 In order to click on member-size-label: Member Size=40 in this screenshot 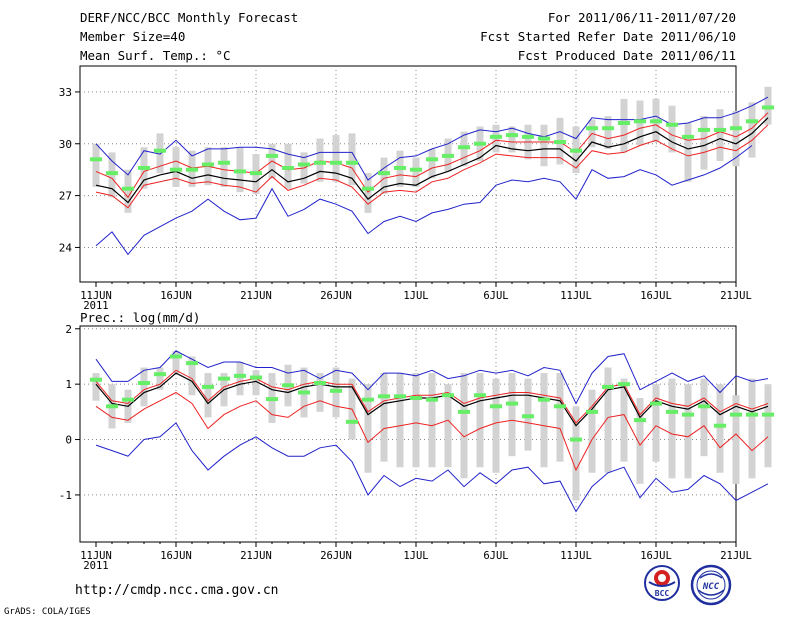, I will do `click(132, 36)`.